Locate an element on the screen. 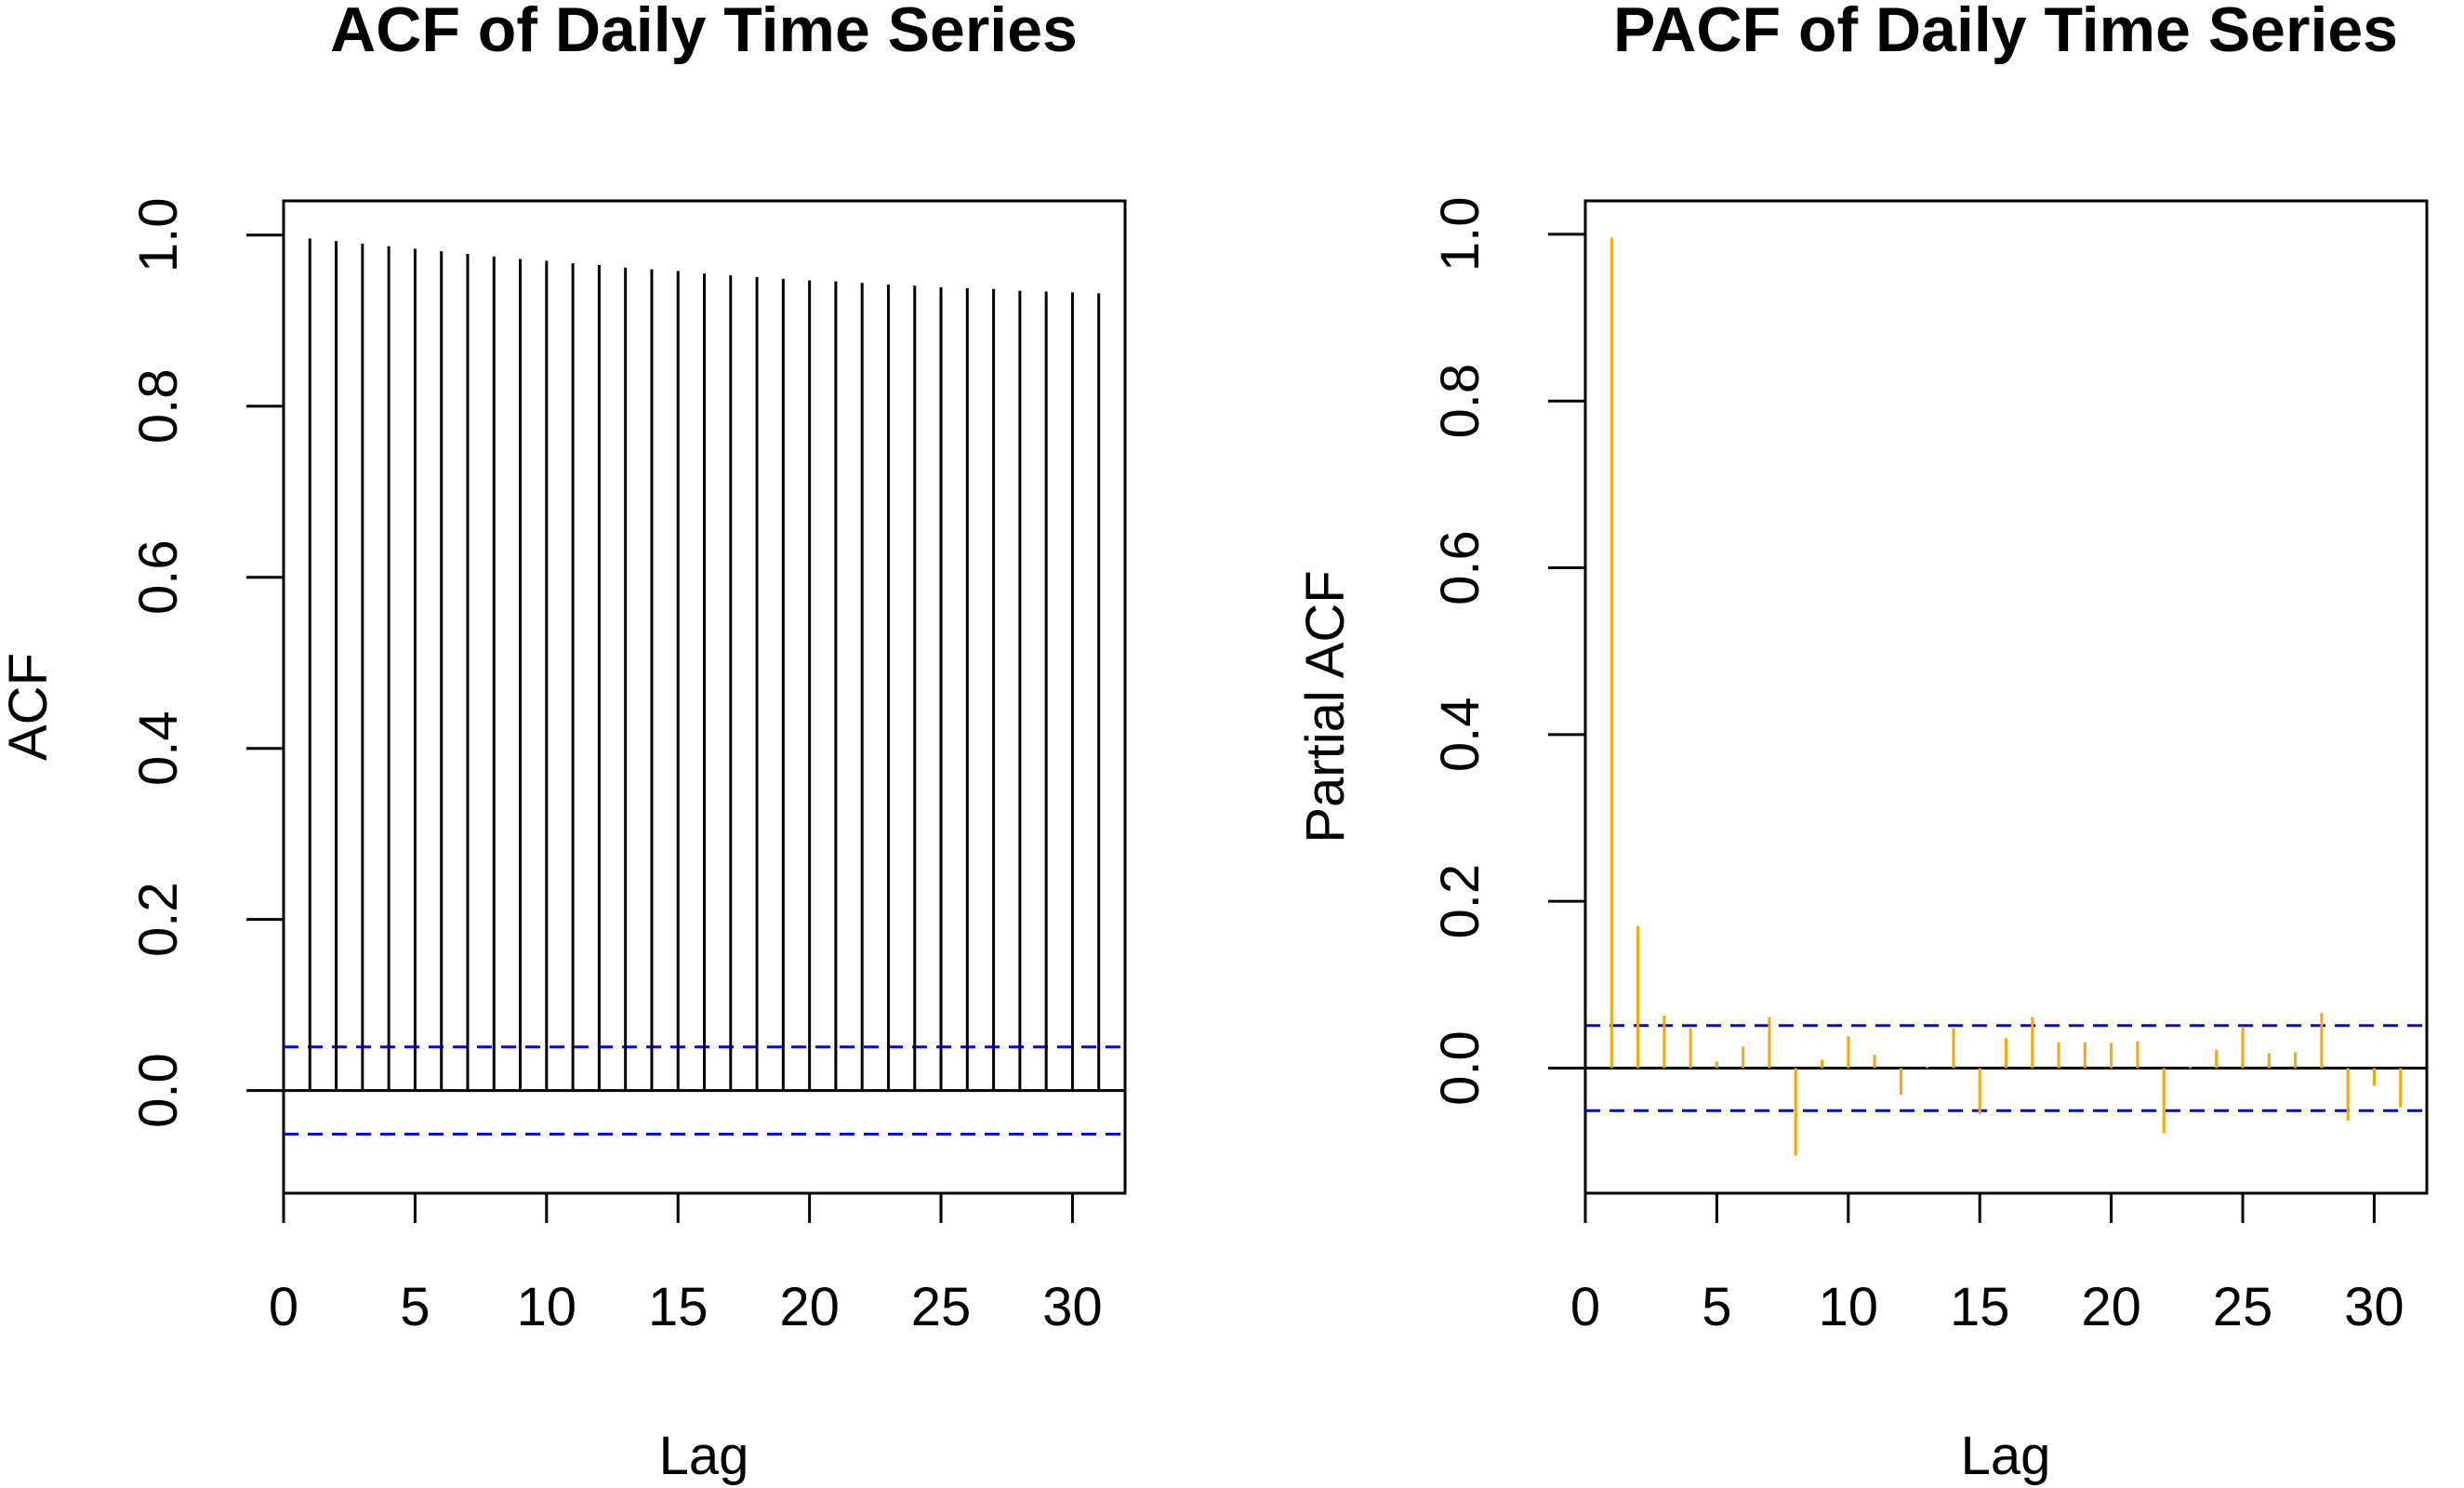 This screenshot has width=2464, height=1488. pacf-y-axis-label: Partial ACF is located at coordinates (1325, 706).